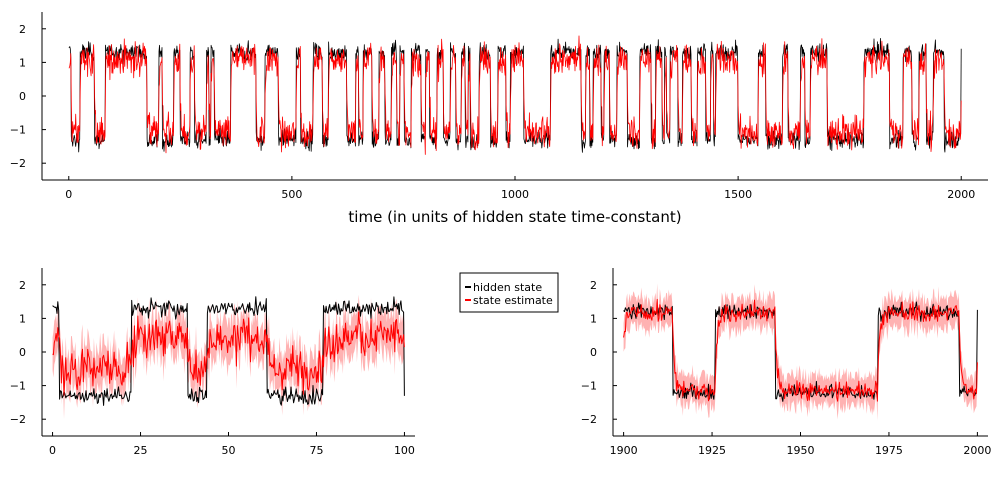 The width and height of the screenshot is (1000, 500). I want to click on x-tick-label: 500, so click(291, 194).